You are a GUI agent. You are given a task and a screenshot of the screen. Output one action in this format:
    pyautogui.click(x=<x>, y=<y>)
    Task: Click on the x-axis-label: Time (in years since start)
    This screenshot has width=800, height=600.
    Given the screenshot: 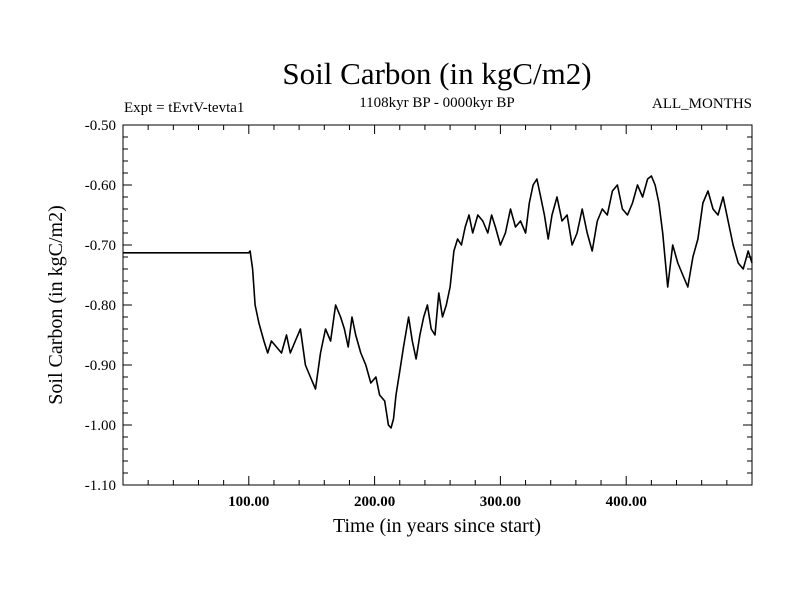 What is the action you would take?
    pyautogui.click(x=437, y=526)
    